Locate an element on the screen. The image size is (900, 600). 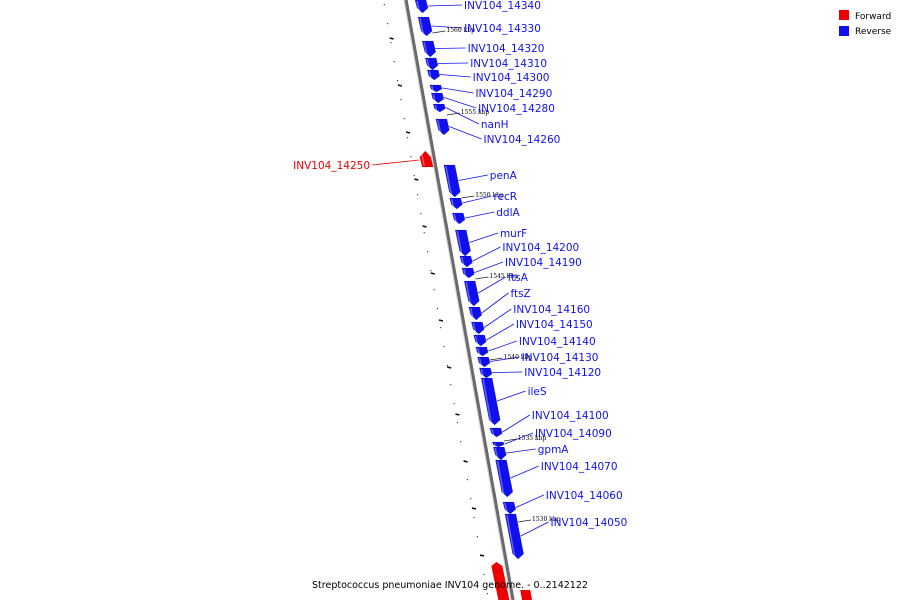
major-tick-dashes is located at coordinates (437, 297).